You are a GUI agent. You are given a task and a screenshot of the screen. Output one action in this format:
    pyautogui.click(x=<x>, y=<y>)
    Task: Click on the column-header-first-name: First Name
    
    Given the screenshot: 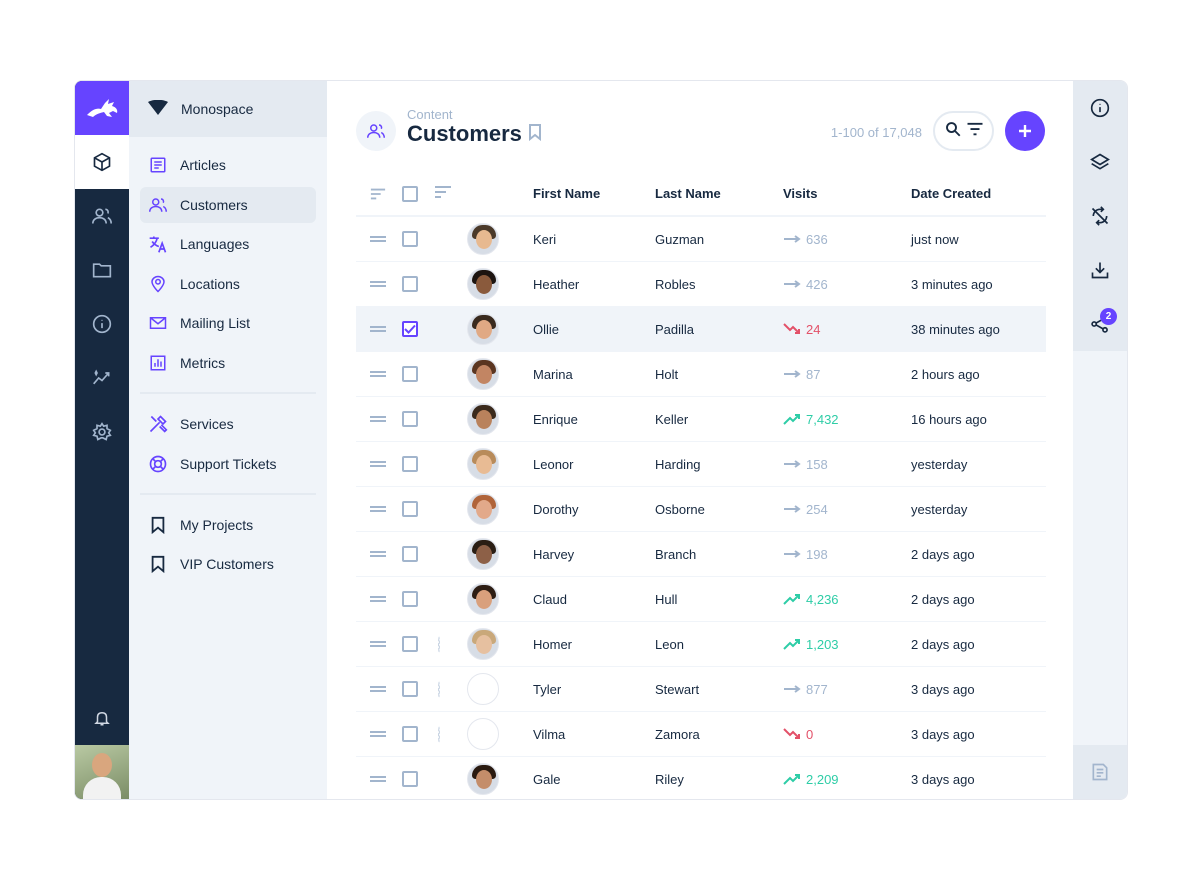 What is the action you would take?
    pyautogui.click(x=567, y=193)
    